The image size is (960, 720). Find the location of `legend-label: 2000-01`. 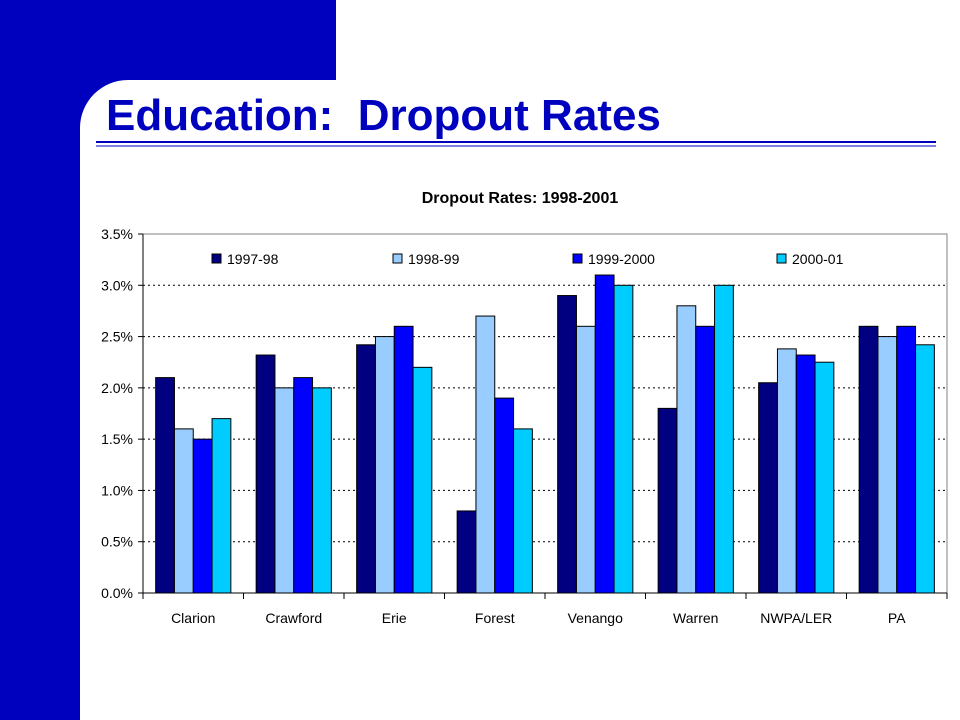

legend-label: 2000-01 is located at coordinates (818, 259).